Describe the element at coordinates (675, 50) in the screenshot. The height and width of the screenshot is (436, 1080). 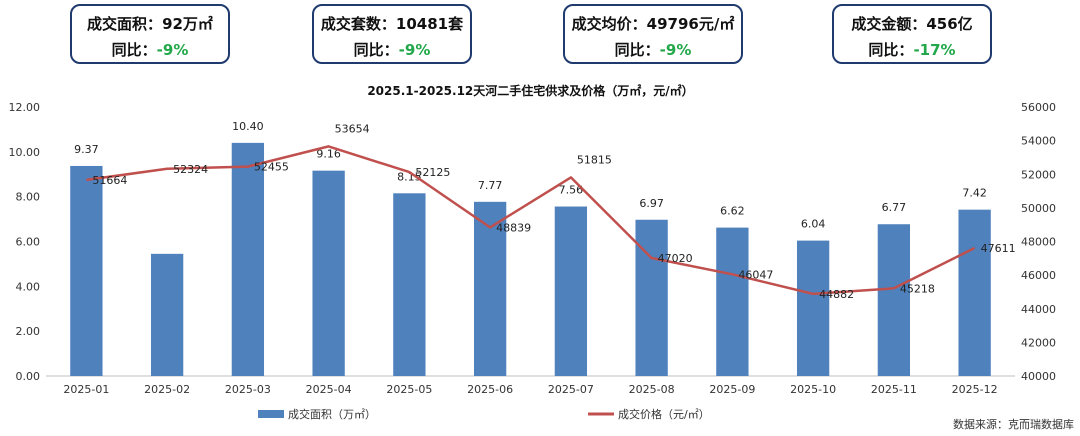
I see `kpi-price-yoy-value: -9%` at that location.